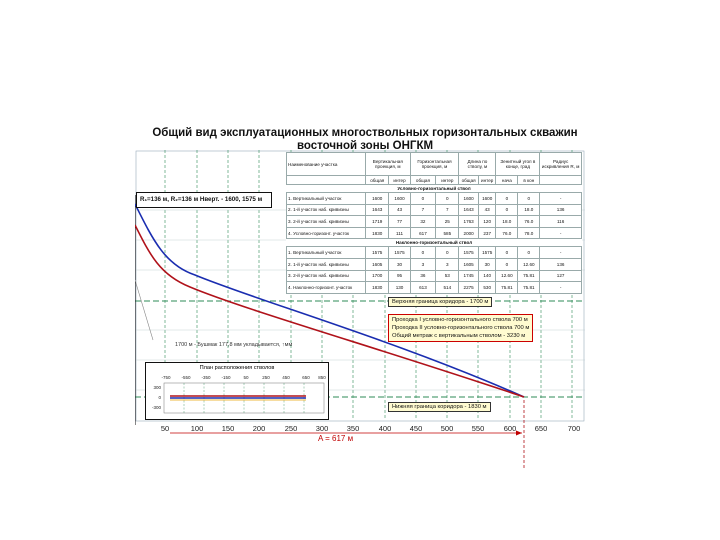  What do you see at coordinates (159, 397) in the screenshot?
I see `inset-y-tick: 0` at bounding box center [159, 397].